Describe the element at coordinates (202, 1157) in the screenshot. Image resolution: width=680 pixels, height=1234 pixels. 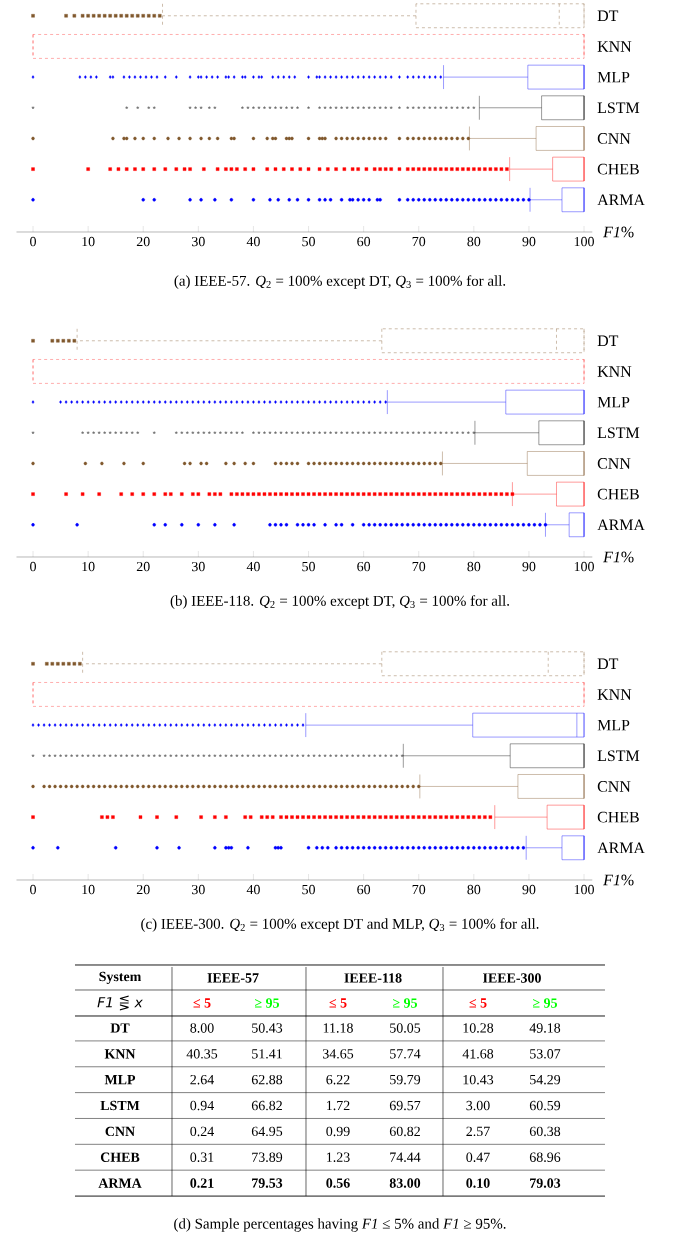
I see `text: 0.31` at that location.